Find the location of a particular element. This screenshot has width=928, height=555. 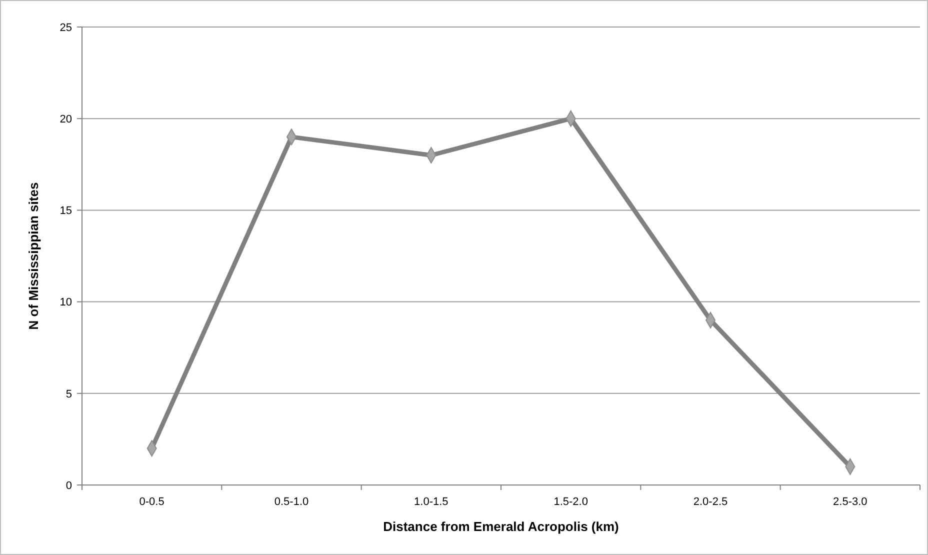

y-tick-label: 20 is located at coordinates (66, 119).